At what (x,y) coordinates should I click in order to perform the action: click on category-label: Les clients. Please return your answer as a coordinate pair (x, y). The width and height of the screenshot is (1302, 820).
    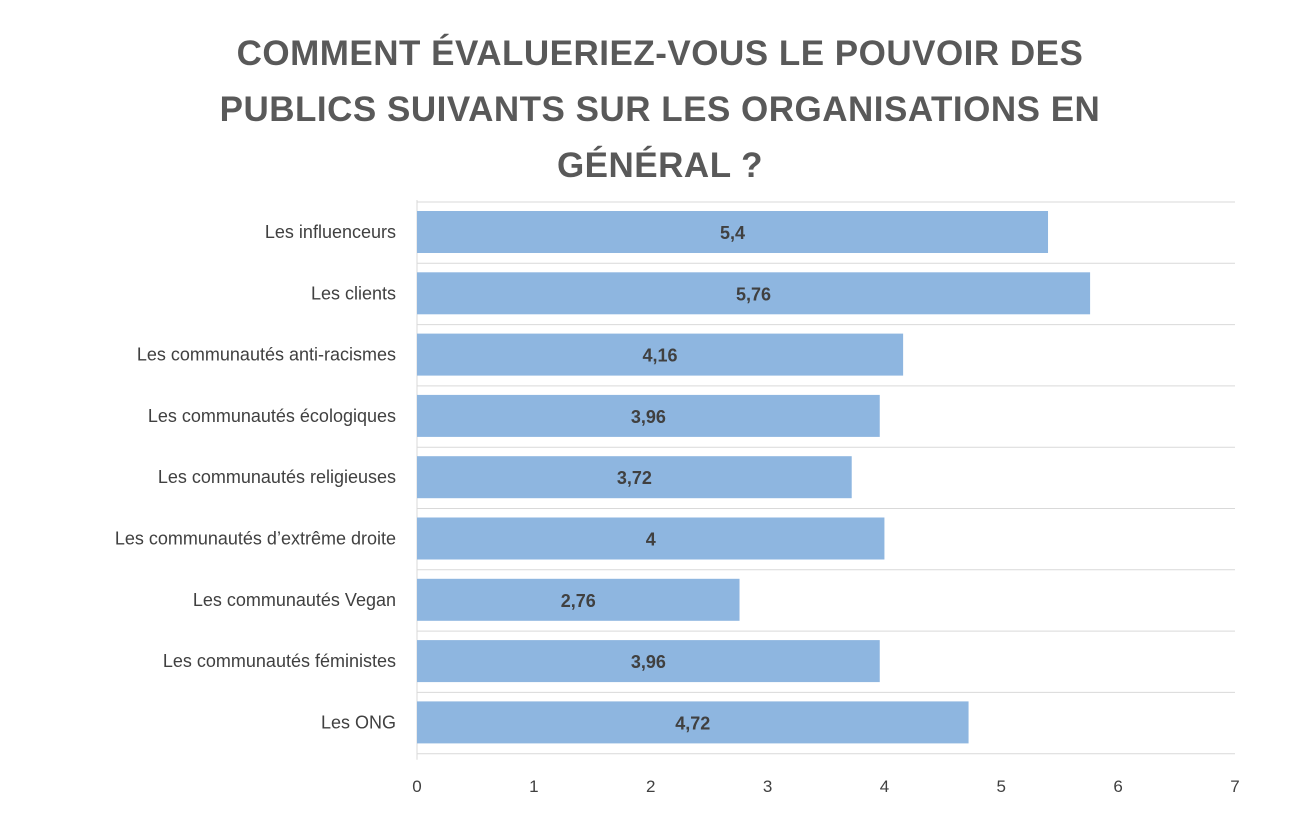
    Looking at the image, I should click on (353, 293).